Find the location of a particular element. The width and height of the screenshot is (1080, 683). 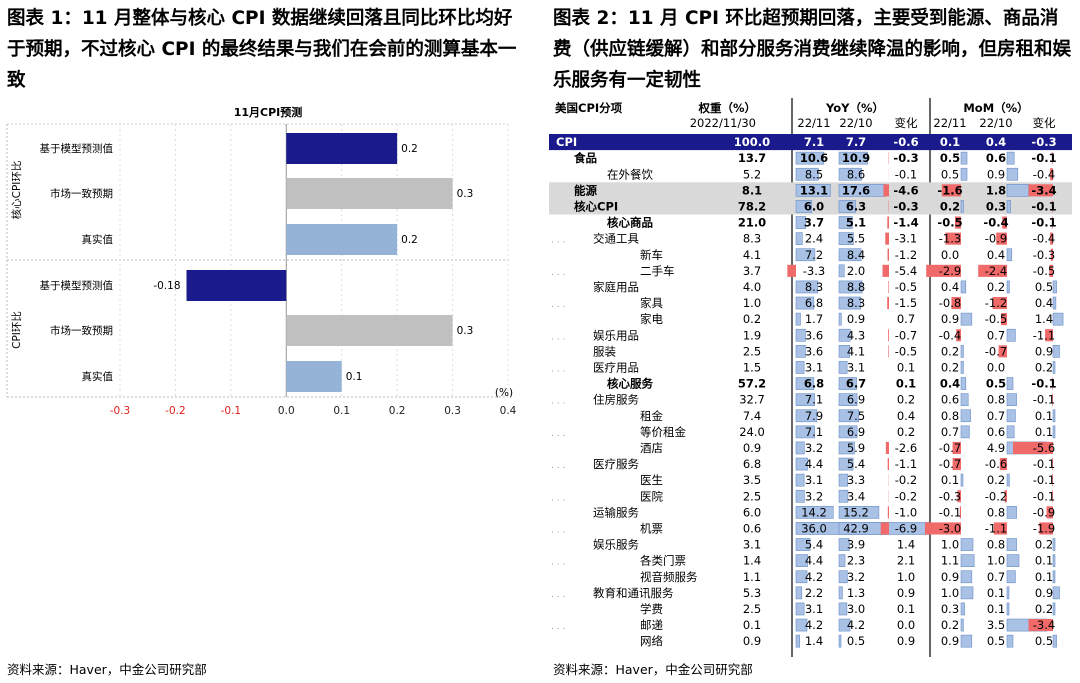

cell-value: 1.7 is located at coordinates (814, 319).